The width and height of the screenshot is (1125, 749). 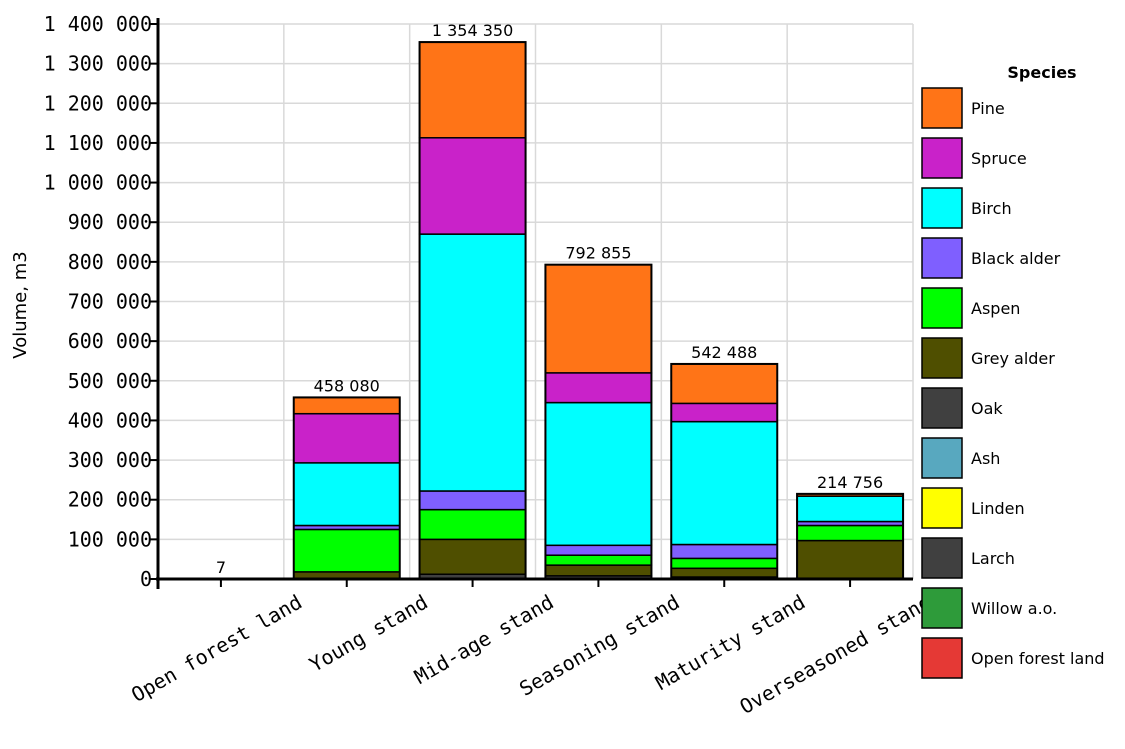 I want to click on x-tick-label: Open forest land, so click(x=216, y=648).